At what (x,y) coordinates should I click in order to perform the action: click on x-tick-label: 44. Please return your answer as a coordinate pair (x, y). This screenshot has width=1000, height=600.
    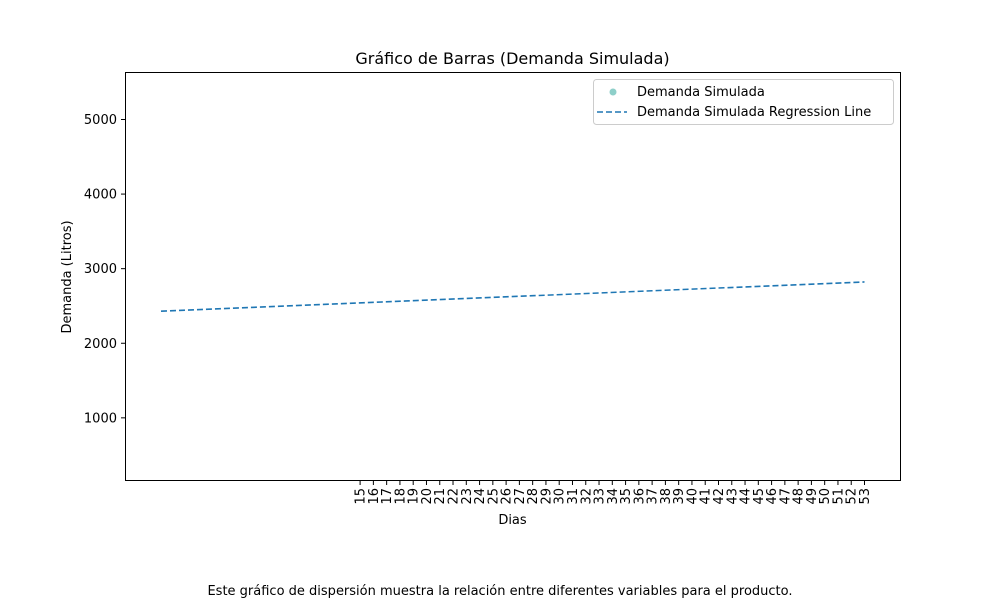
    Looking at the image, I should click on (746, 496).